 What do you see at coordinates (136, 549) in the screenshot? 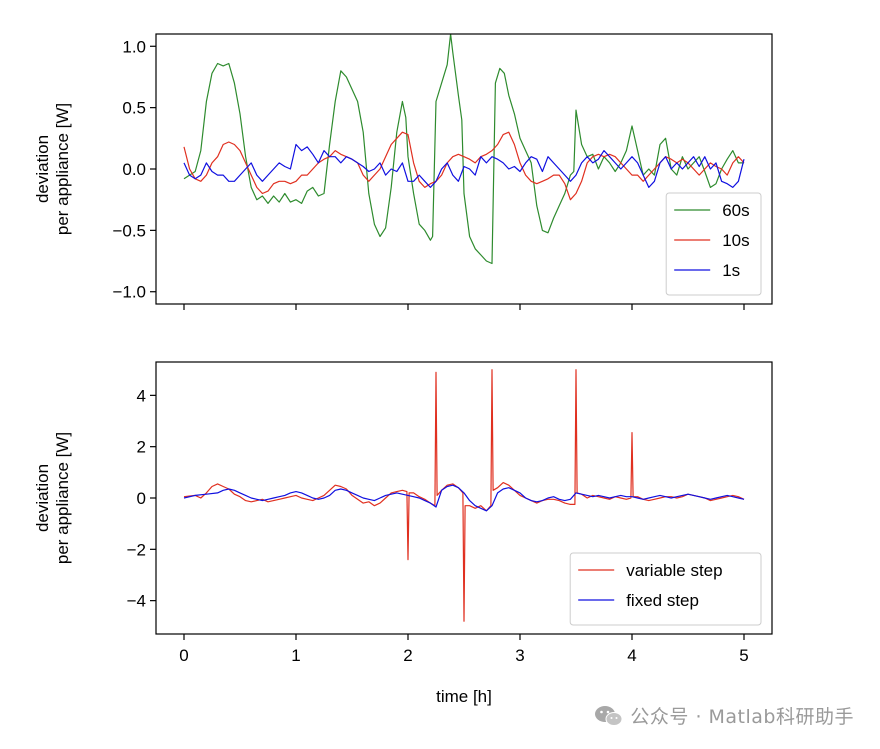
I see `y-tick-label: −2` at bounding box center [136, 549].